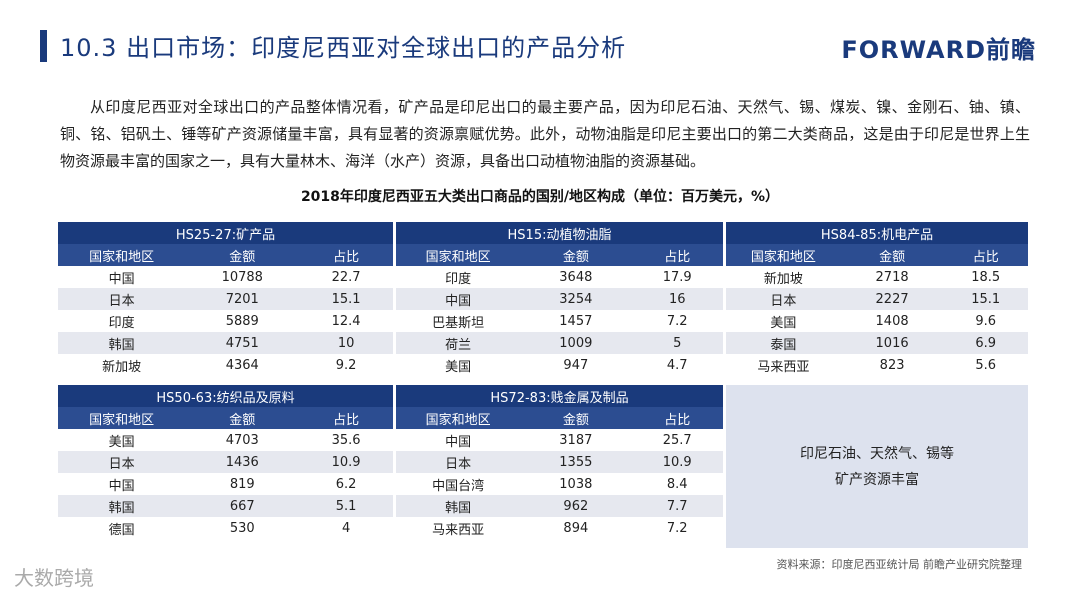 The image size is (1080, 595). I want to click on table-row: 德国 530 4, so click(225, 528).